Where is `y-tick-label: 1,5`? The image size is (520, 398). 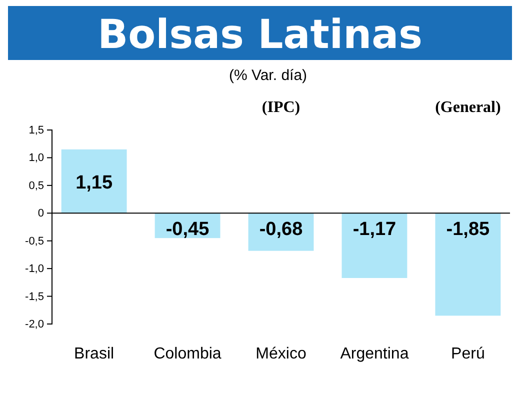
y-tick-label: 1,5 is located at coordinates (36, 130).